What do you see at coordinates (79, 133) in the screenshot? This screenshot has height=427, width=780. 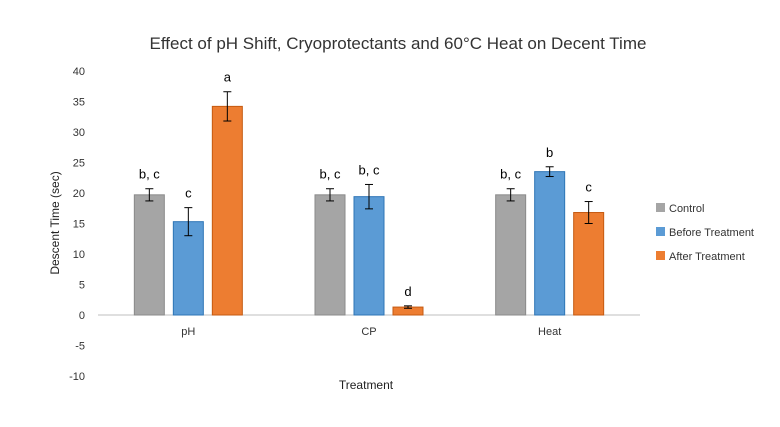 I see `y-tick-label: 30` at bounding box center [79, 133].